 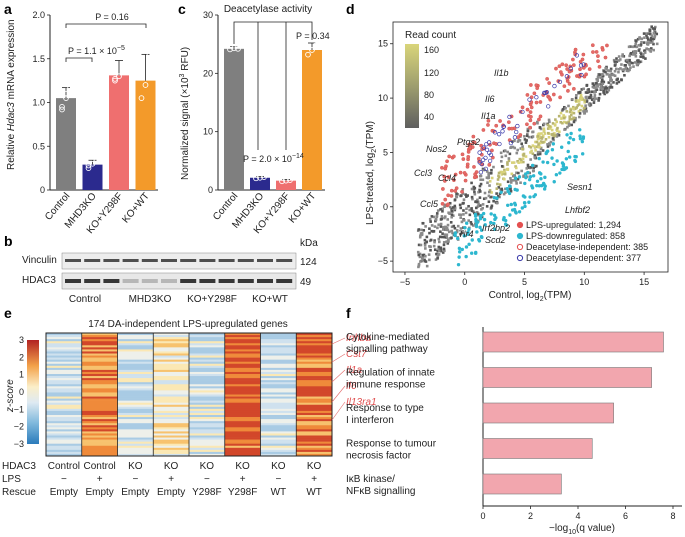 I want to click on panel-a-p-mid-exp: −5, so click(x=121, y=48).